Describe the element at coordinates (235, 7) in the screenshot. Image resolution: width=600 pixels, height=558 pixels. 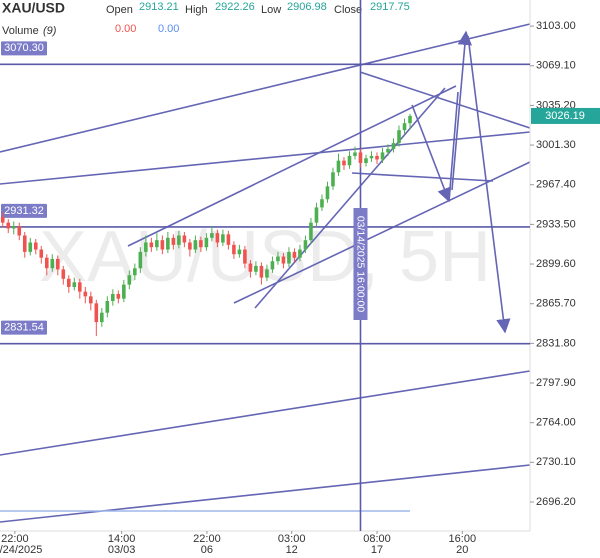
I see `value: 2922.26` at that location.